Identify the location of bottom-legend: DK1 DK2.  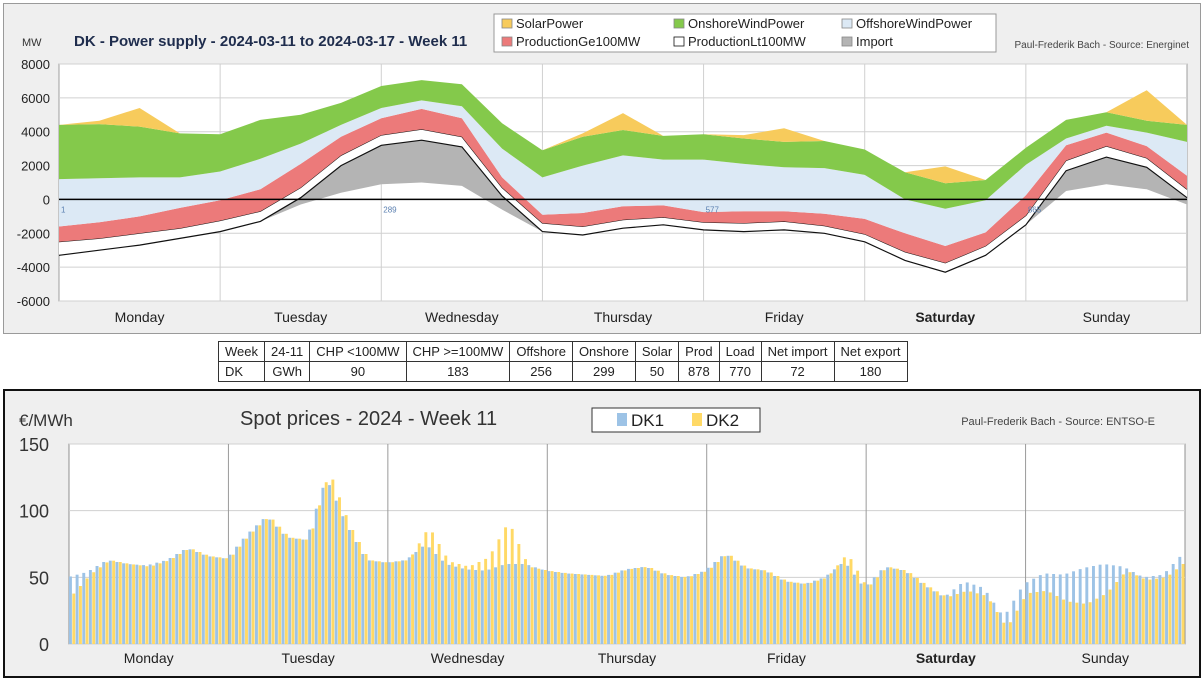
(678, 420).